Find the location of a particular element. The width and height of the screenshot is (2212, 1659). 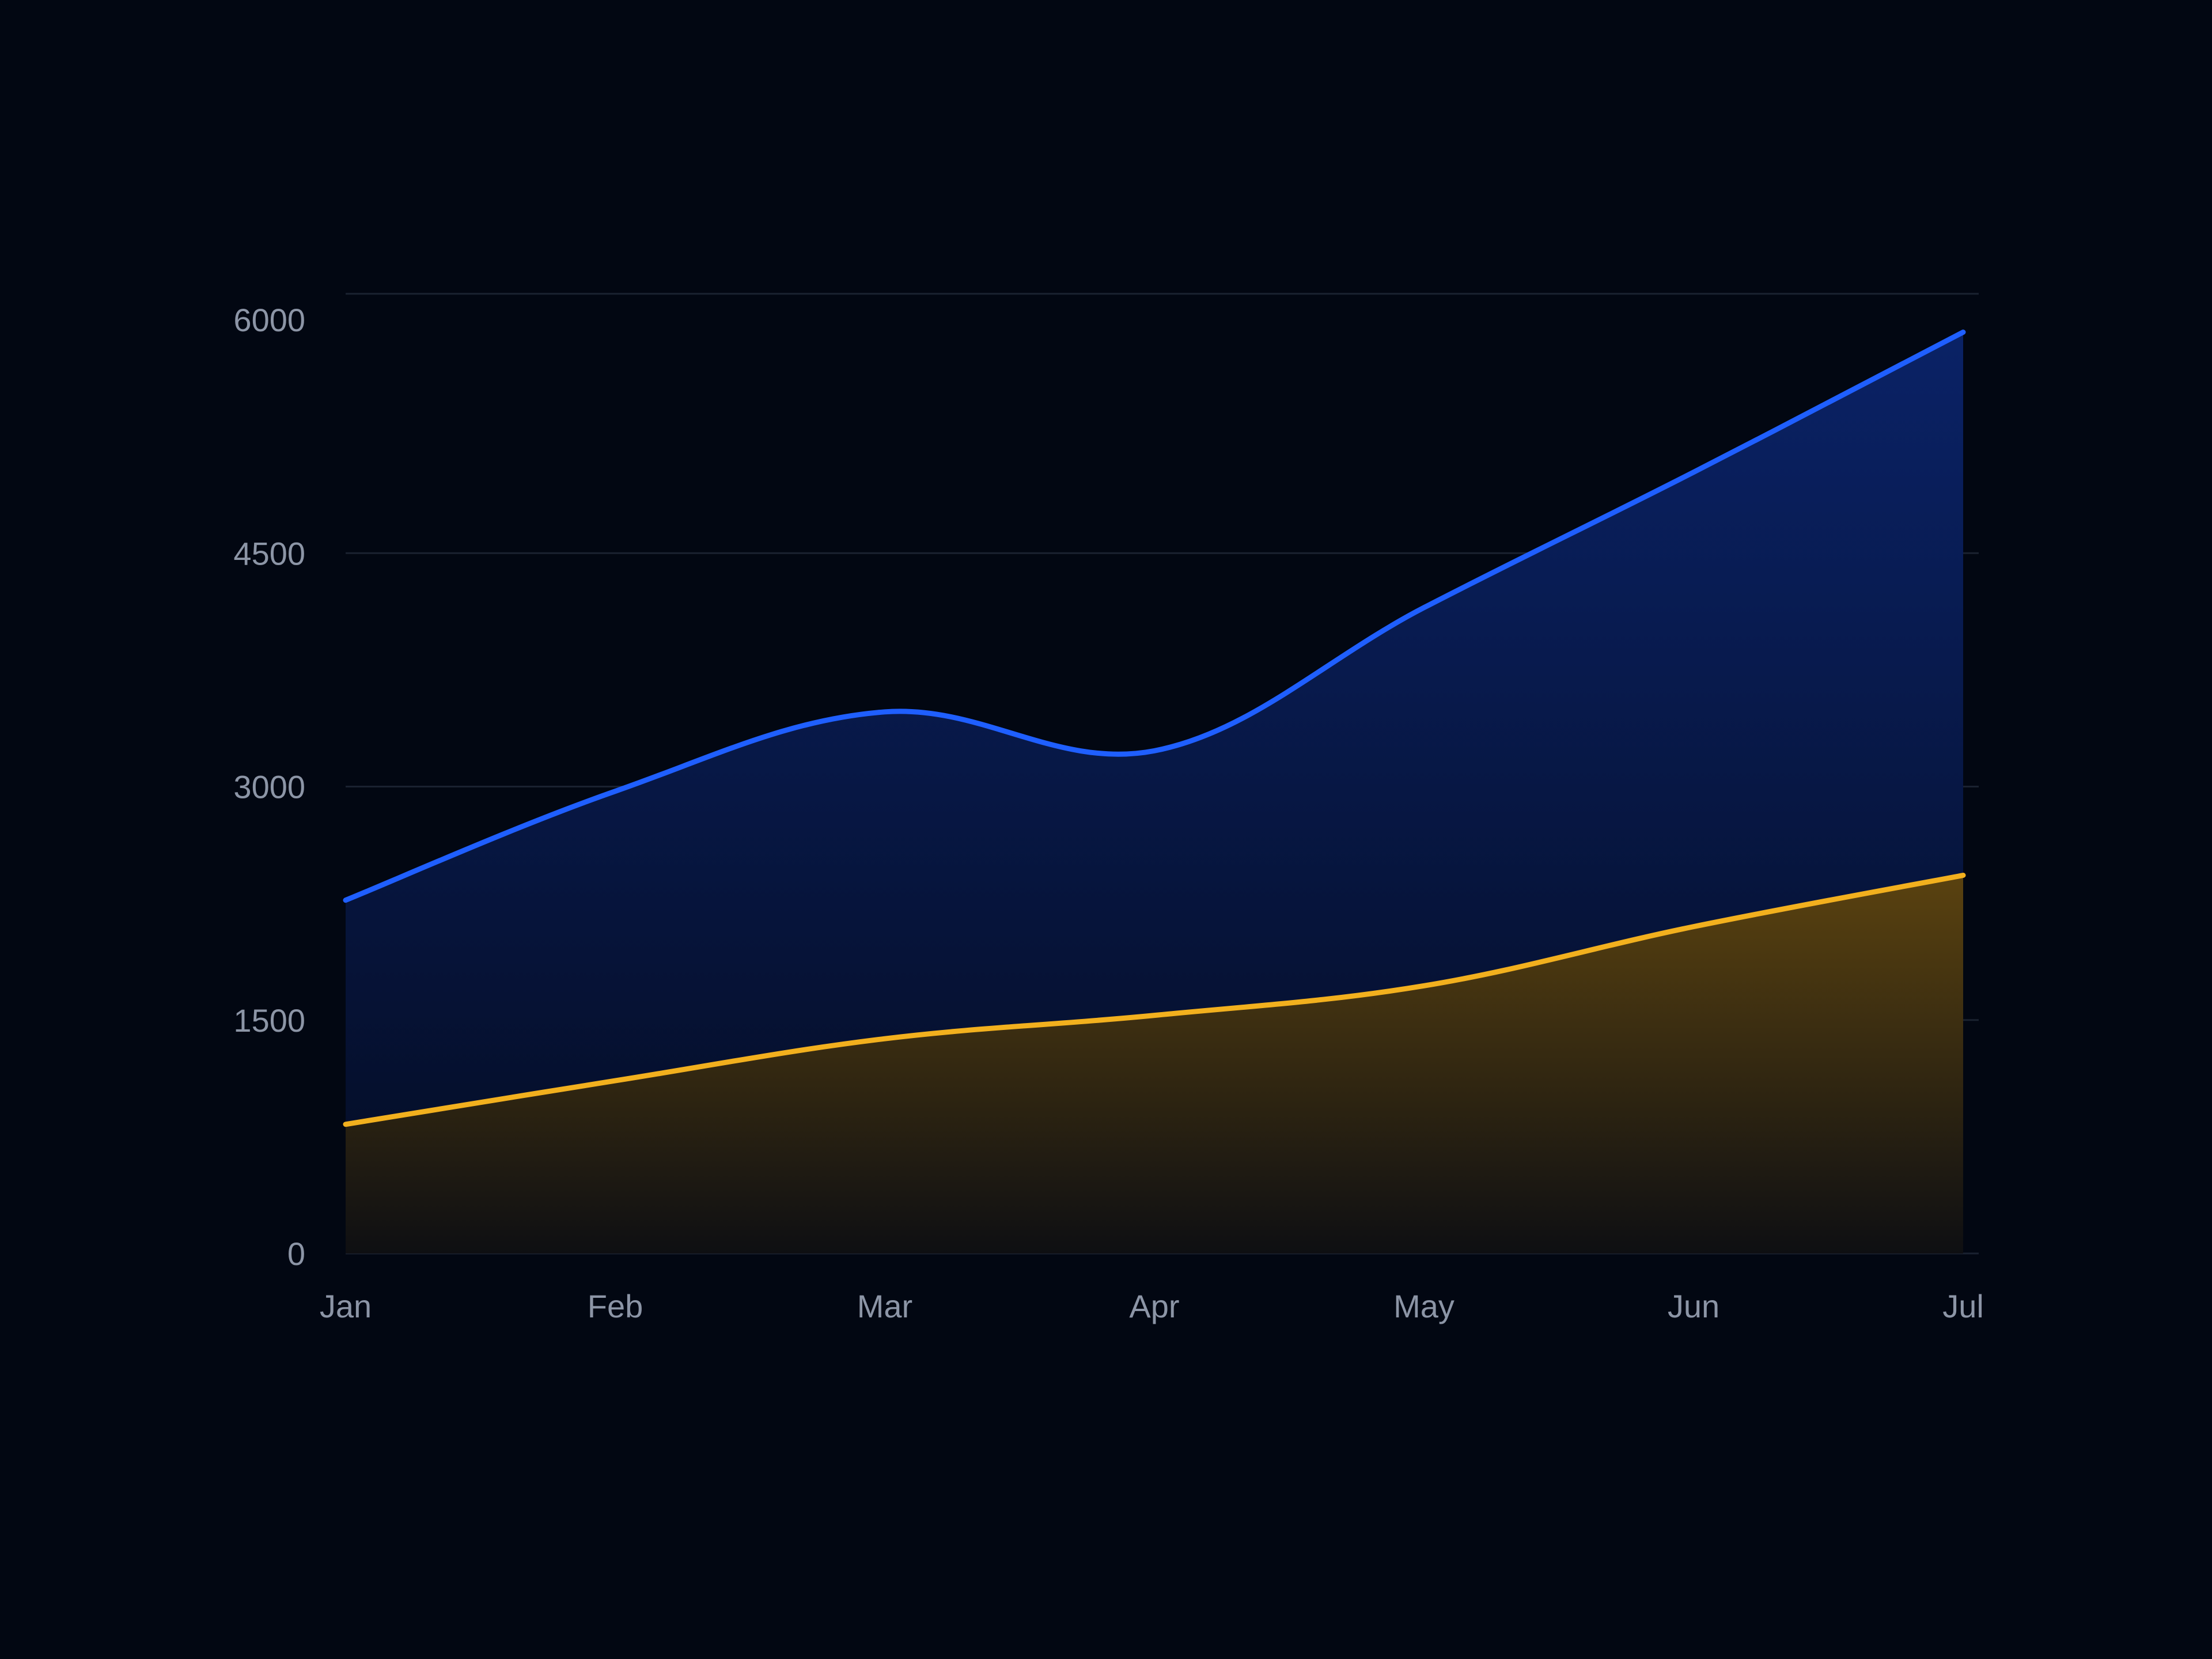

x-tick-label: Jun is located at coordinates (1693, 1306).